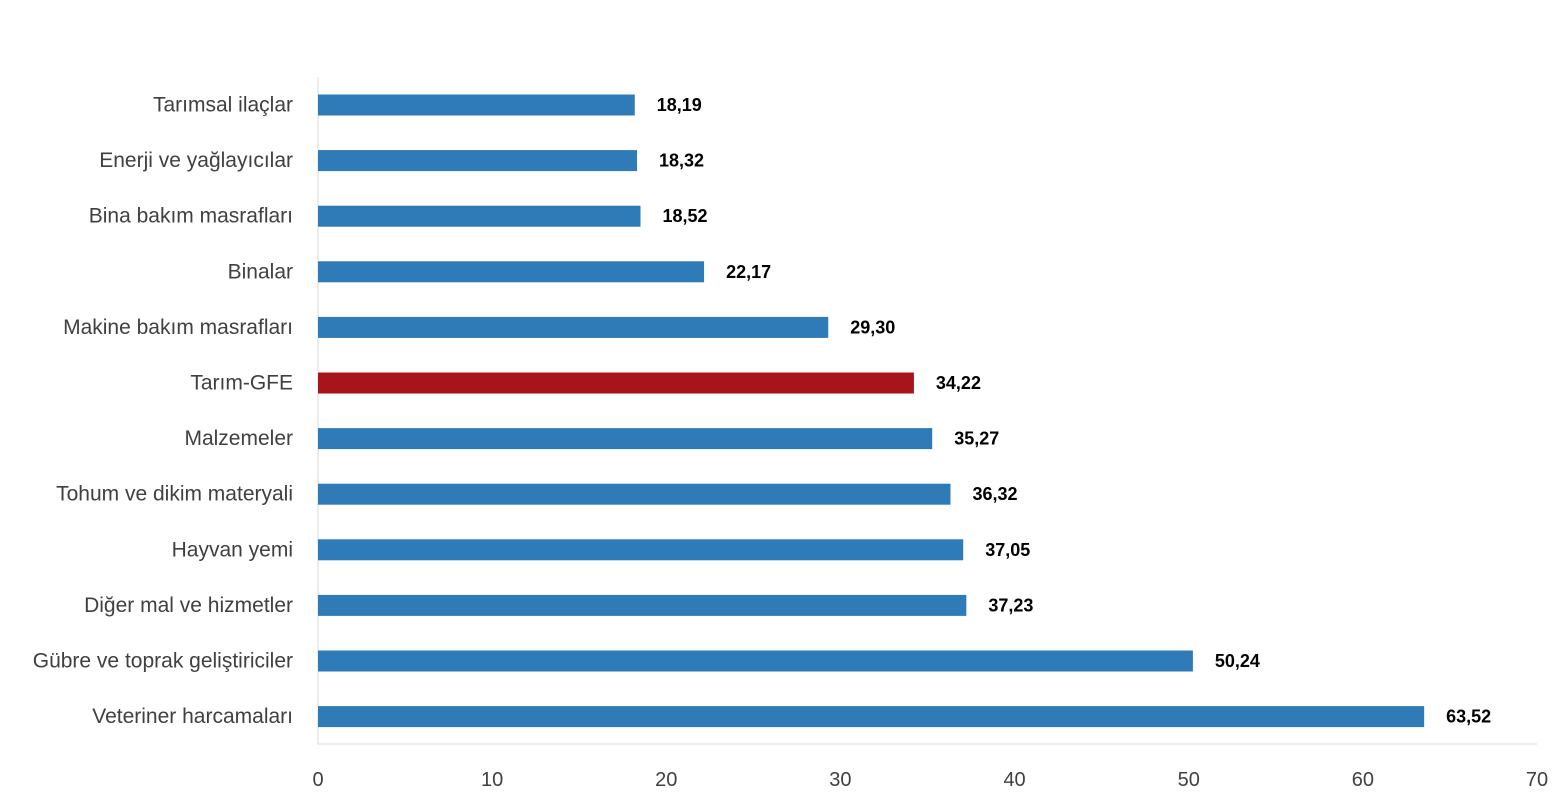 The width and height of the screenshot is (1556, 800). Describe the element at coordinates (492, 780) in the screenshot. I see `x-tick-label-1: 10` at that location.